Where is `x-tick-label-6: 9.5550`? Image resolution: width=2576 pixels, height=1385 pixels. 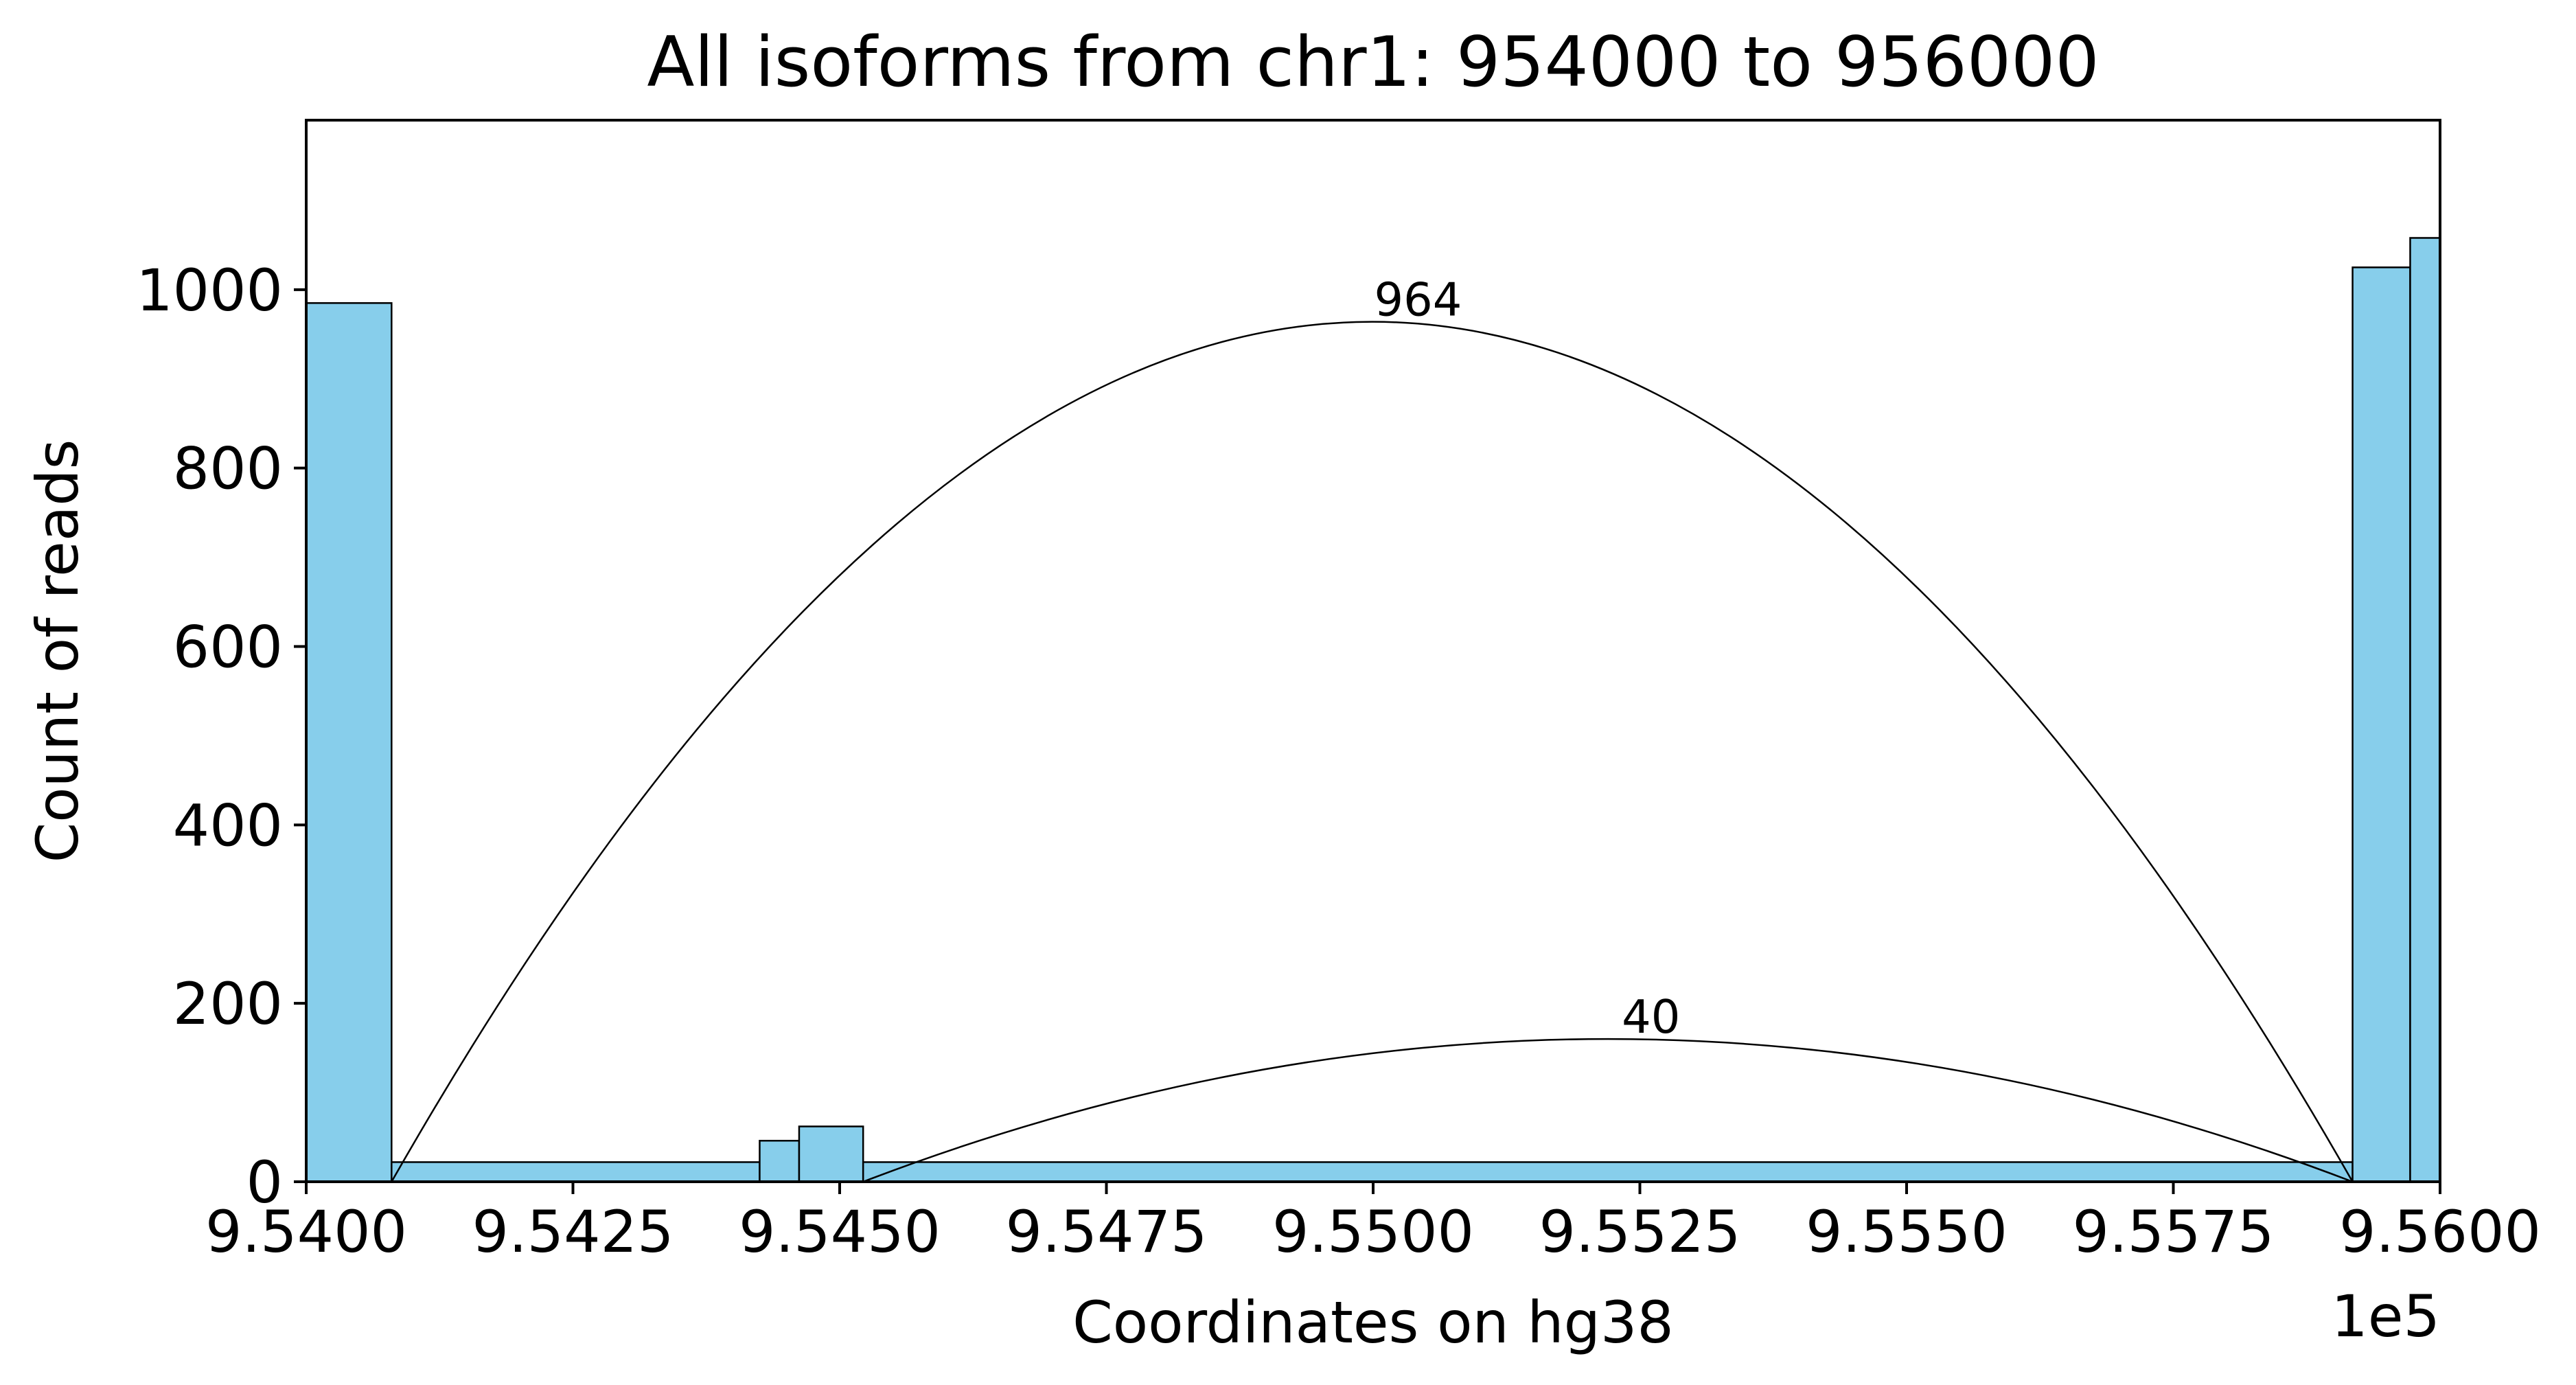 x-tick-label-6: 9.5550 is located at coordinates (1907, 1232).